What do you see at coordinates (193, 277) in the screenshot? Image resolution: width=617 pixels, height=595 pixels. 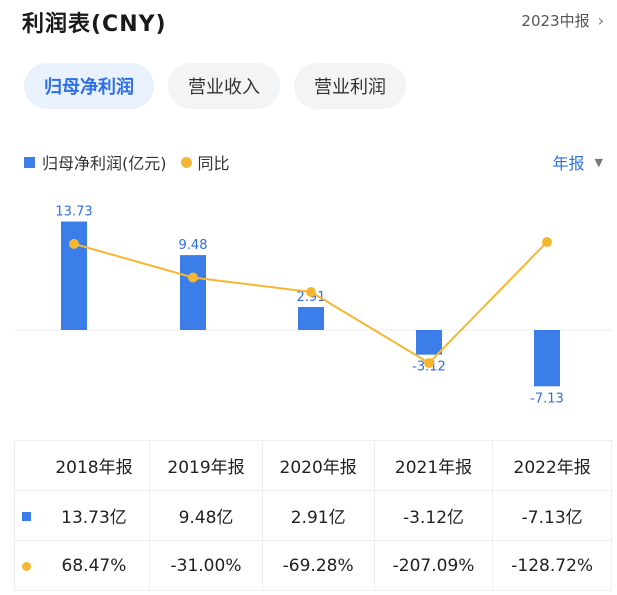 I see `yoy-point-2019年报` at bounding box center [193, 277].